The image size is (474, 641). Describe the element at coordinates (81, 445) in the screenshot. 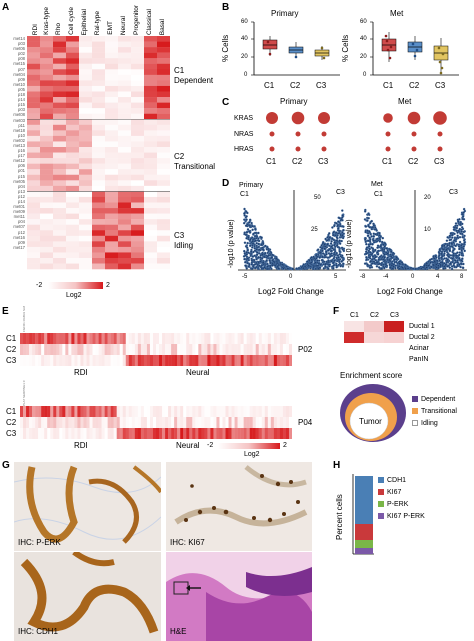

I see `e-bottom-group-rdi: RDI` at that location.